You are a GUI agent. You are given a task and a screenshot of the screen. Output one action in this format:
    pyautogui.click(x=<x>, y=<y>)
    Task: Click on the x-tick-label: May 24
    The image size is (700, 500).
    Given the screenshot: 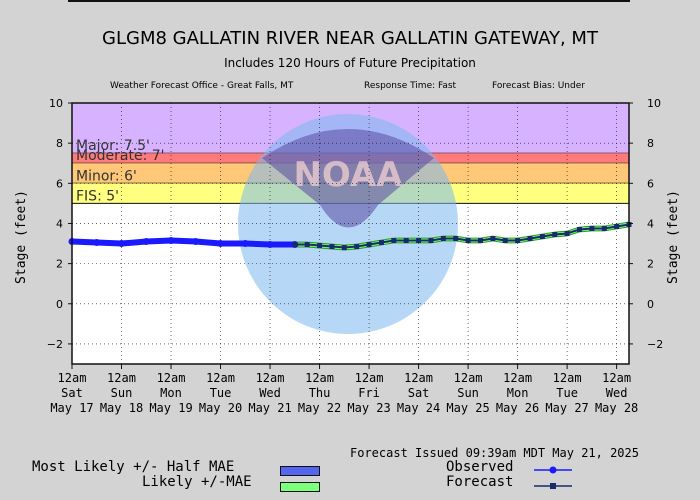 What is the action you would take?
    pyautogui.click(x=418, y=408)
    